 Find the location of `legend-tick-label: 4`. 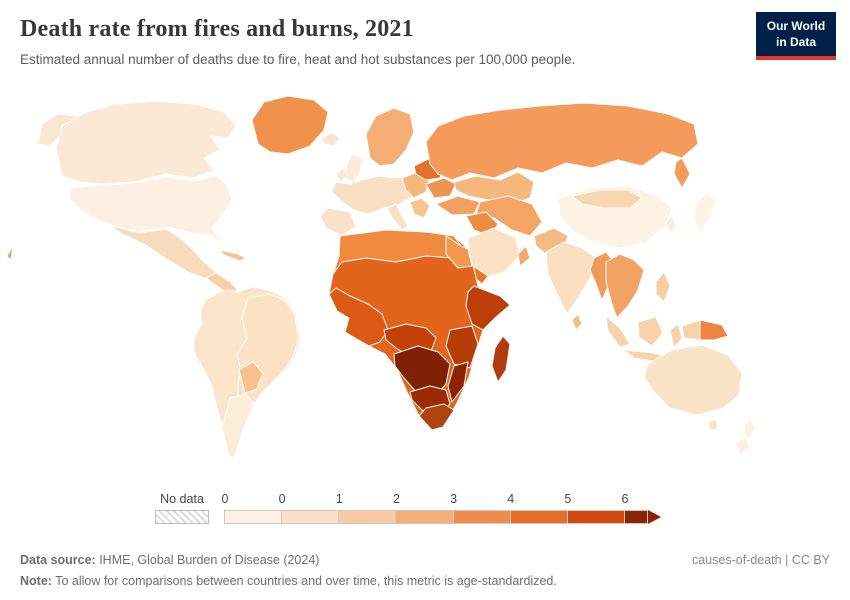

legend-tick-label: 4 is located at coordinates (511, 499).